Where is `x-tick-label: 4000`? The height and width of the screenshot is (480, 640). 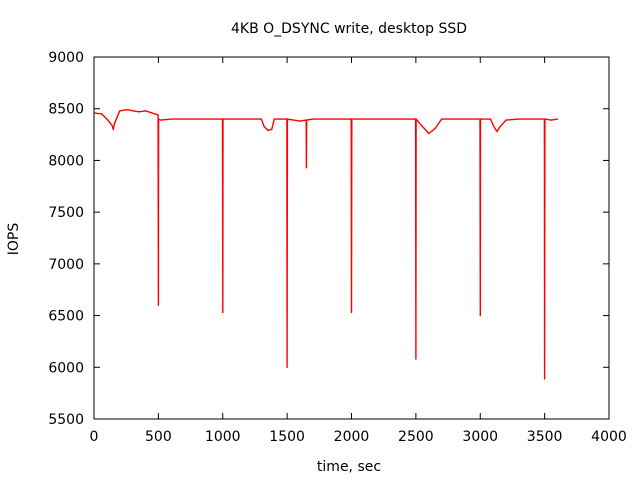
x-tick-label: 4000 is located at coordinates (609, 437).